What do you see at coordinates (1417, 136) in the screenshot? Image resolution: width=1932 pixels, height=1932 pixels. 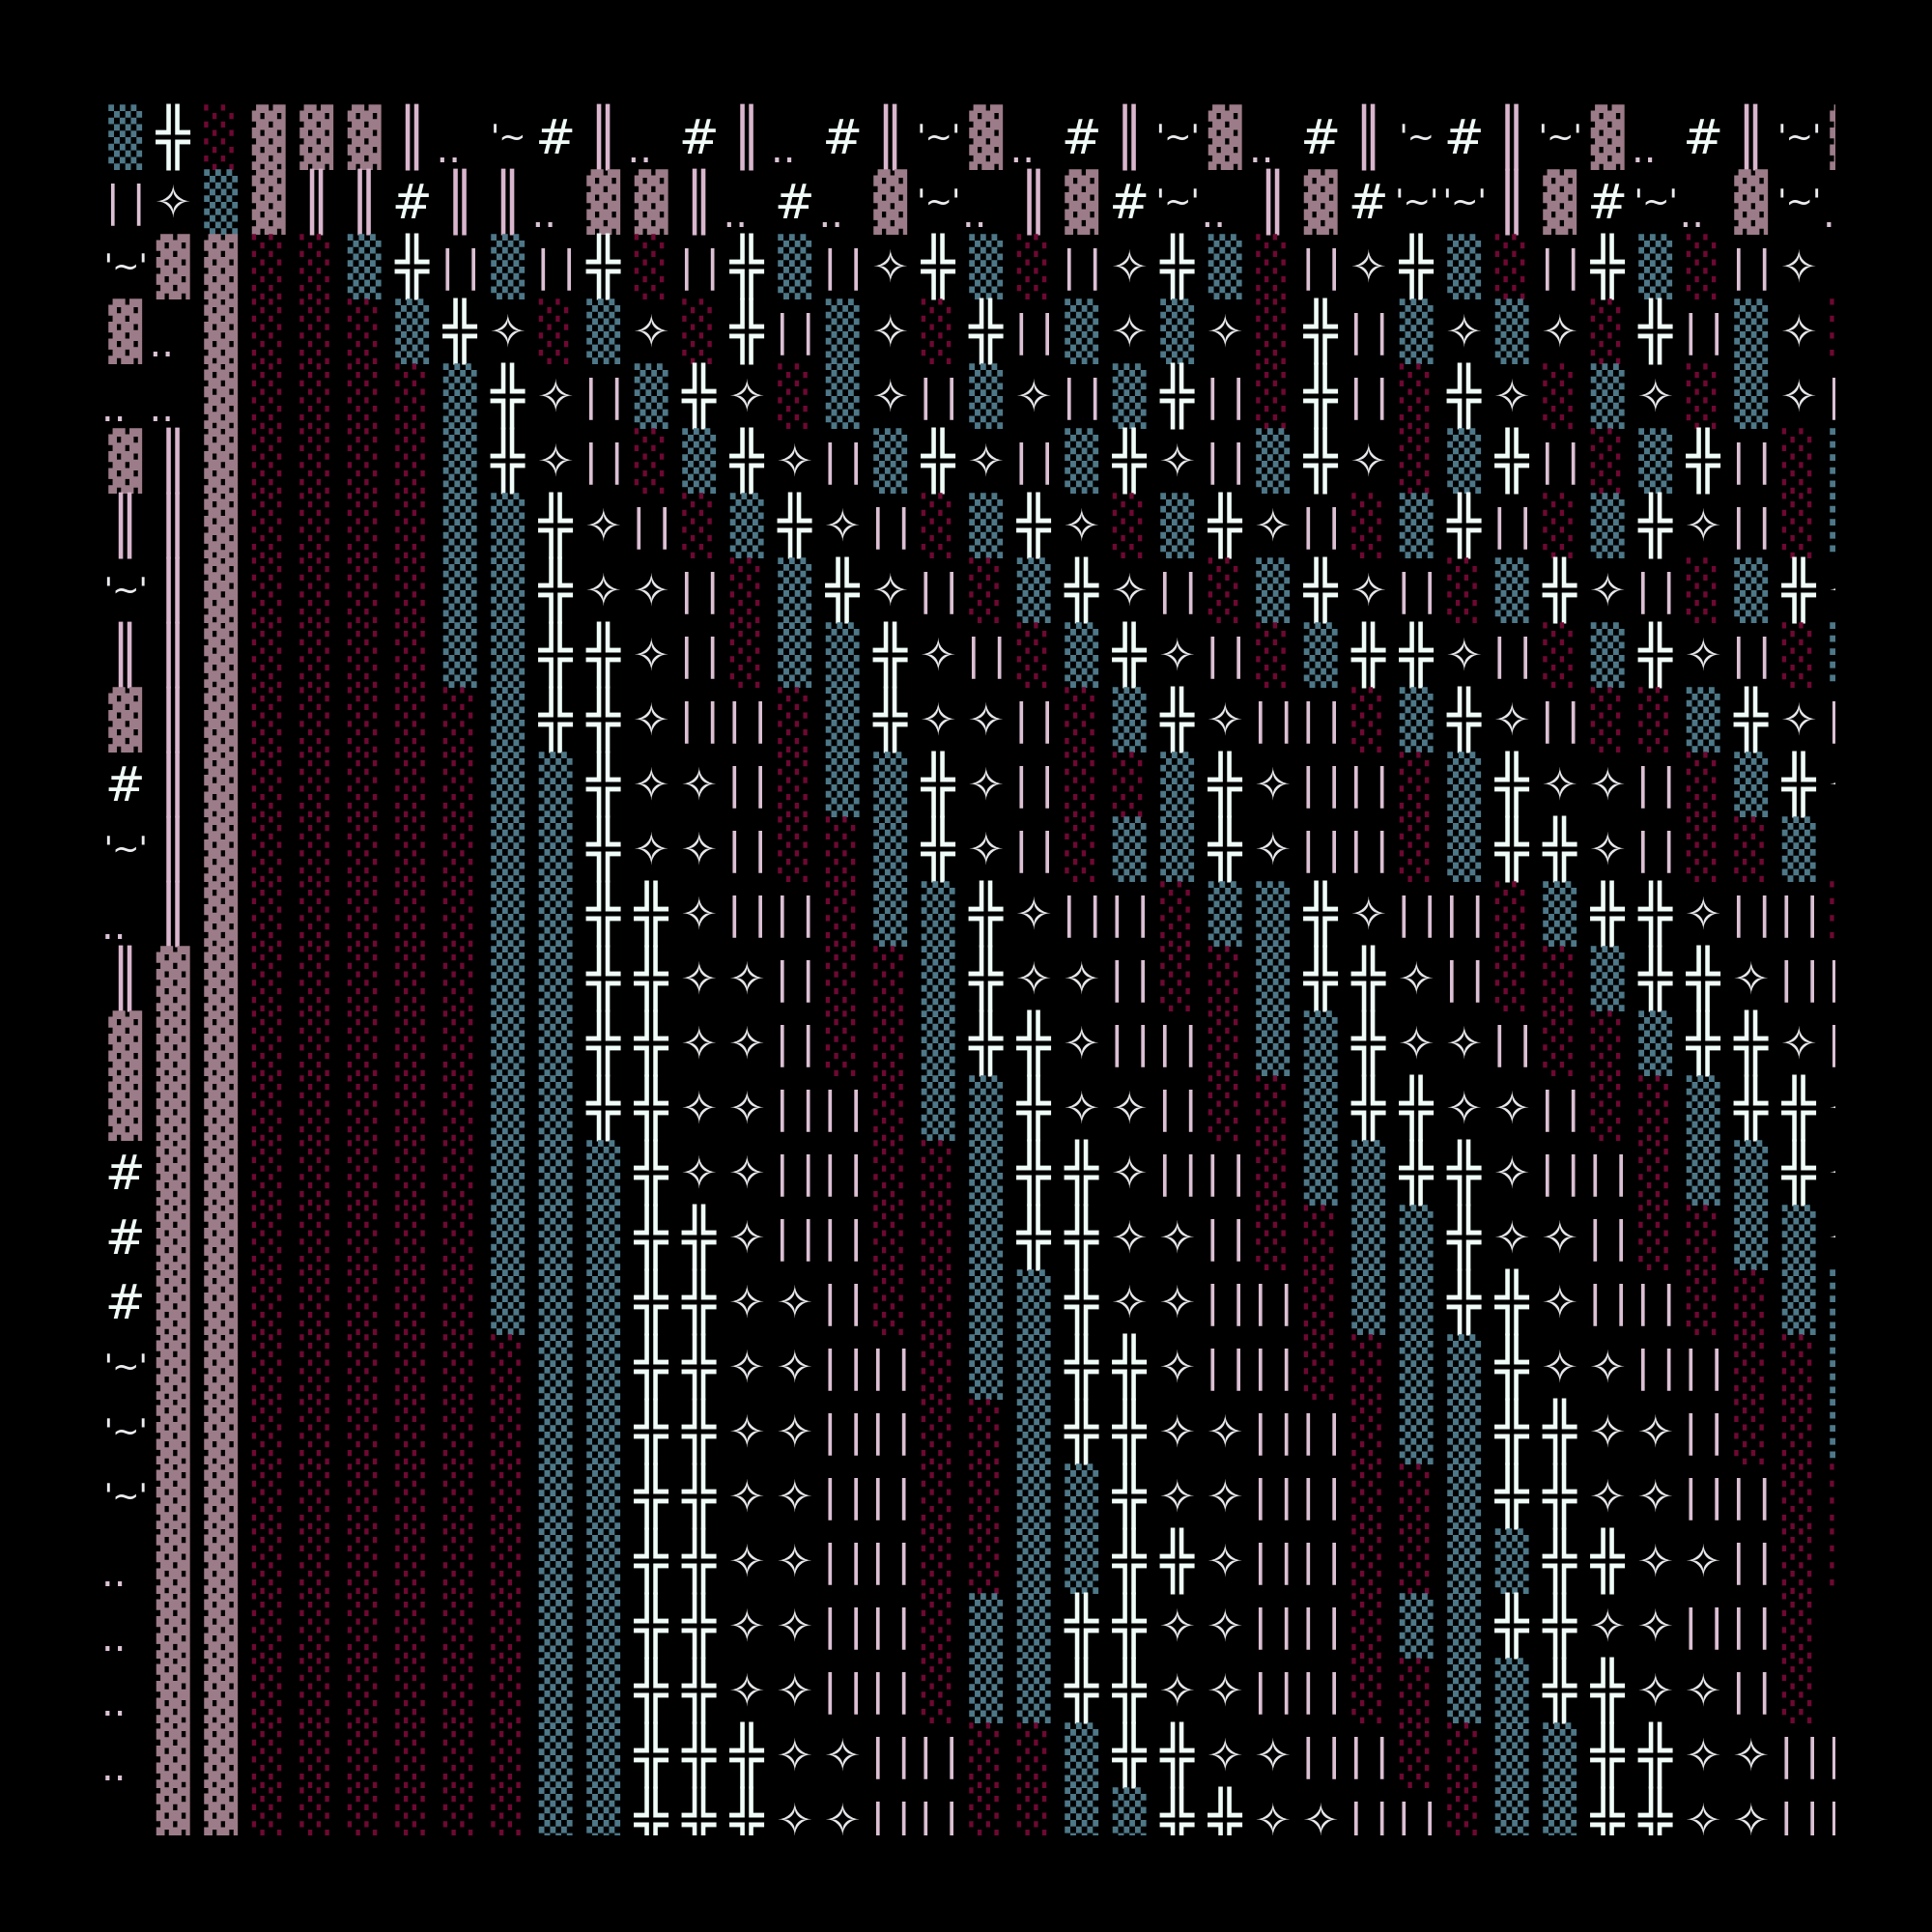 I see `glyph: '~` at bounding box center [1417, 136].